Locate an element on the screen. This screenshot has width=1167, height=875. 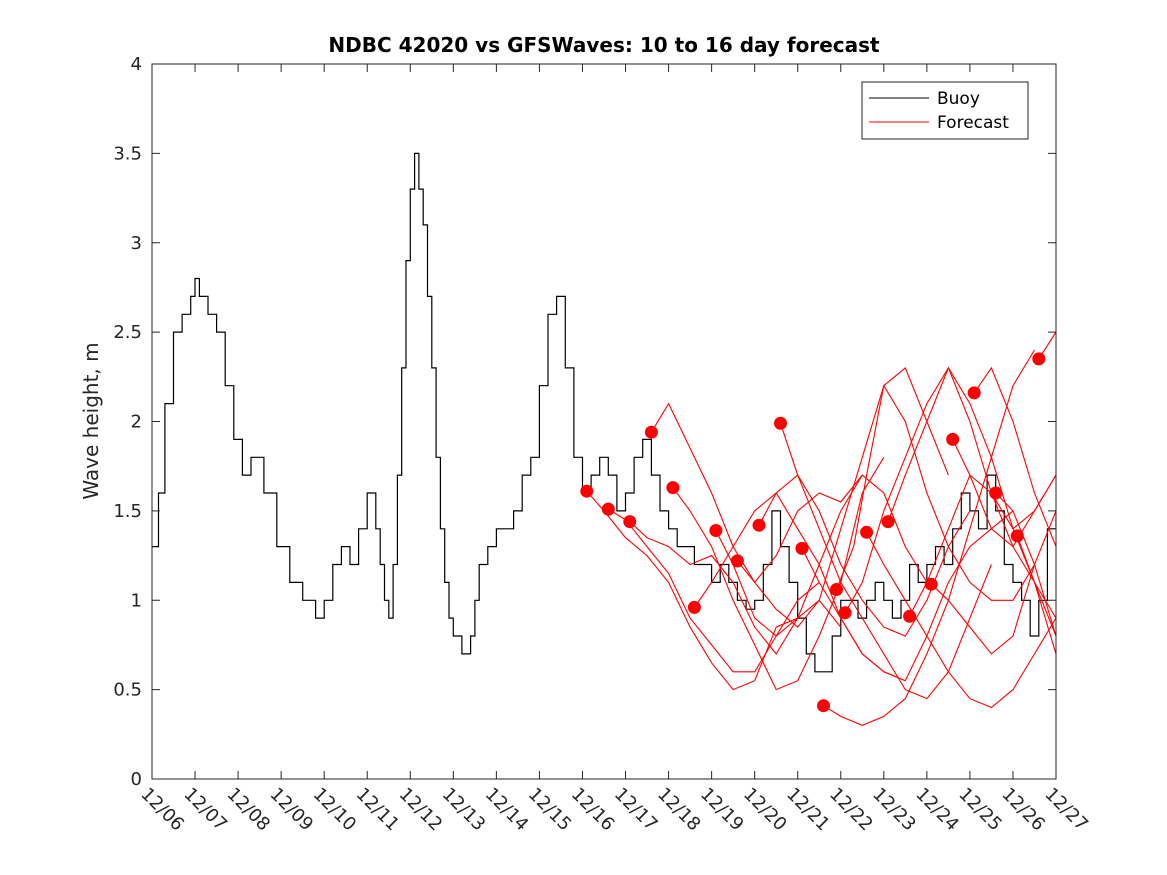
legend: Buoy Forecast is located at coordinates (945, 110).